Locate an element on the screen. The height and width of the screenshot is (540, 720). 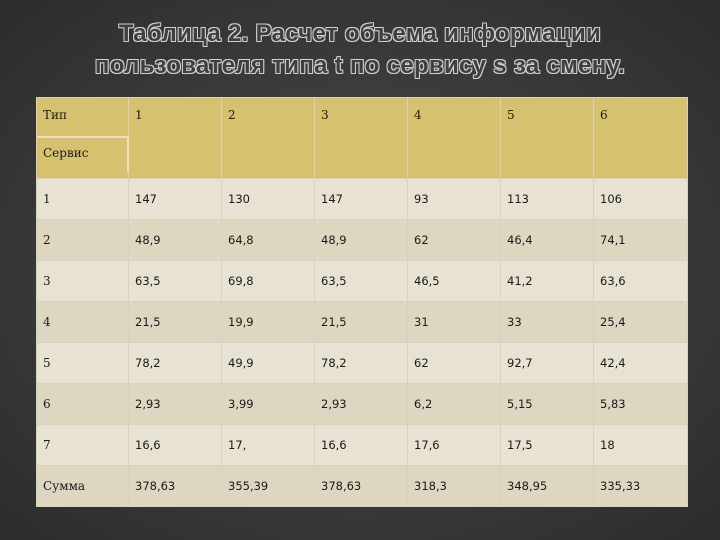
table-cell: 69,8 is located at coordinates (268, 281).